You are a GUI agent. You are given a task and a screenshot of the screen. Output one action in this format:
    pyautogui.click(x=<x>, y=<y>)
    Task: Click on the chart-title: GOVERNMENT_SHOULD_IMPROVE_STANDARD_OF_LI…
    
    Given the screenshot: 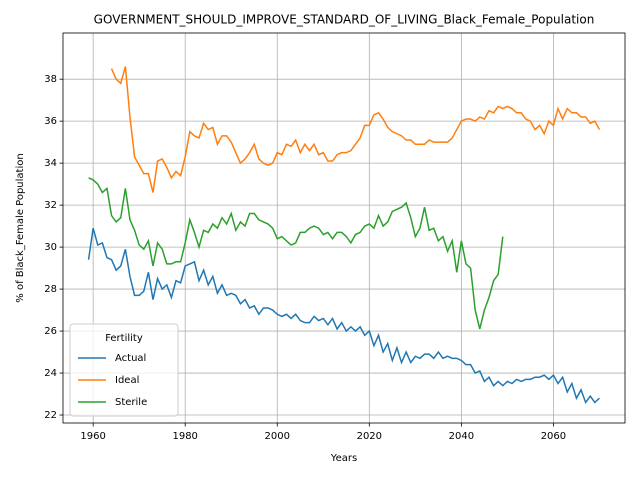 What is the action you would take?
    pyautogui.click(x=344, y=20)
    